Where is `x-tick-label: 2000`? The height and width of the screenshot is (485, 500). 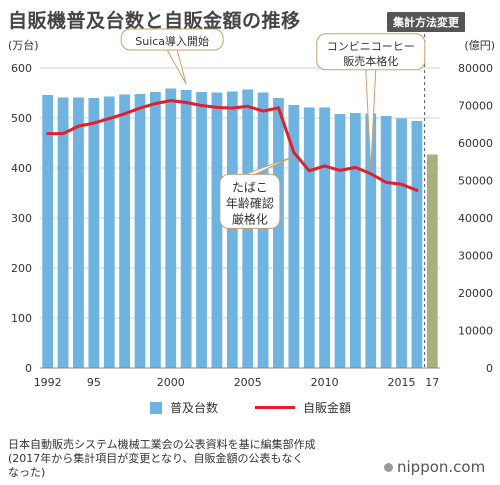
x-tick-label: 2000 is located at coordinates (171, 382).